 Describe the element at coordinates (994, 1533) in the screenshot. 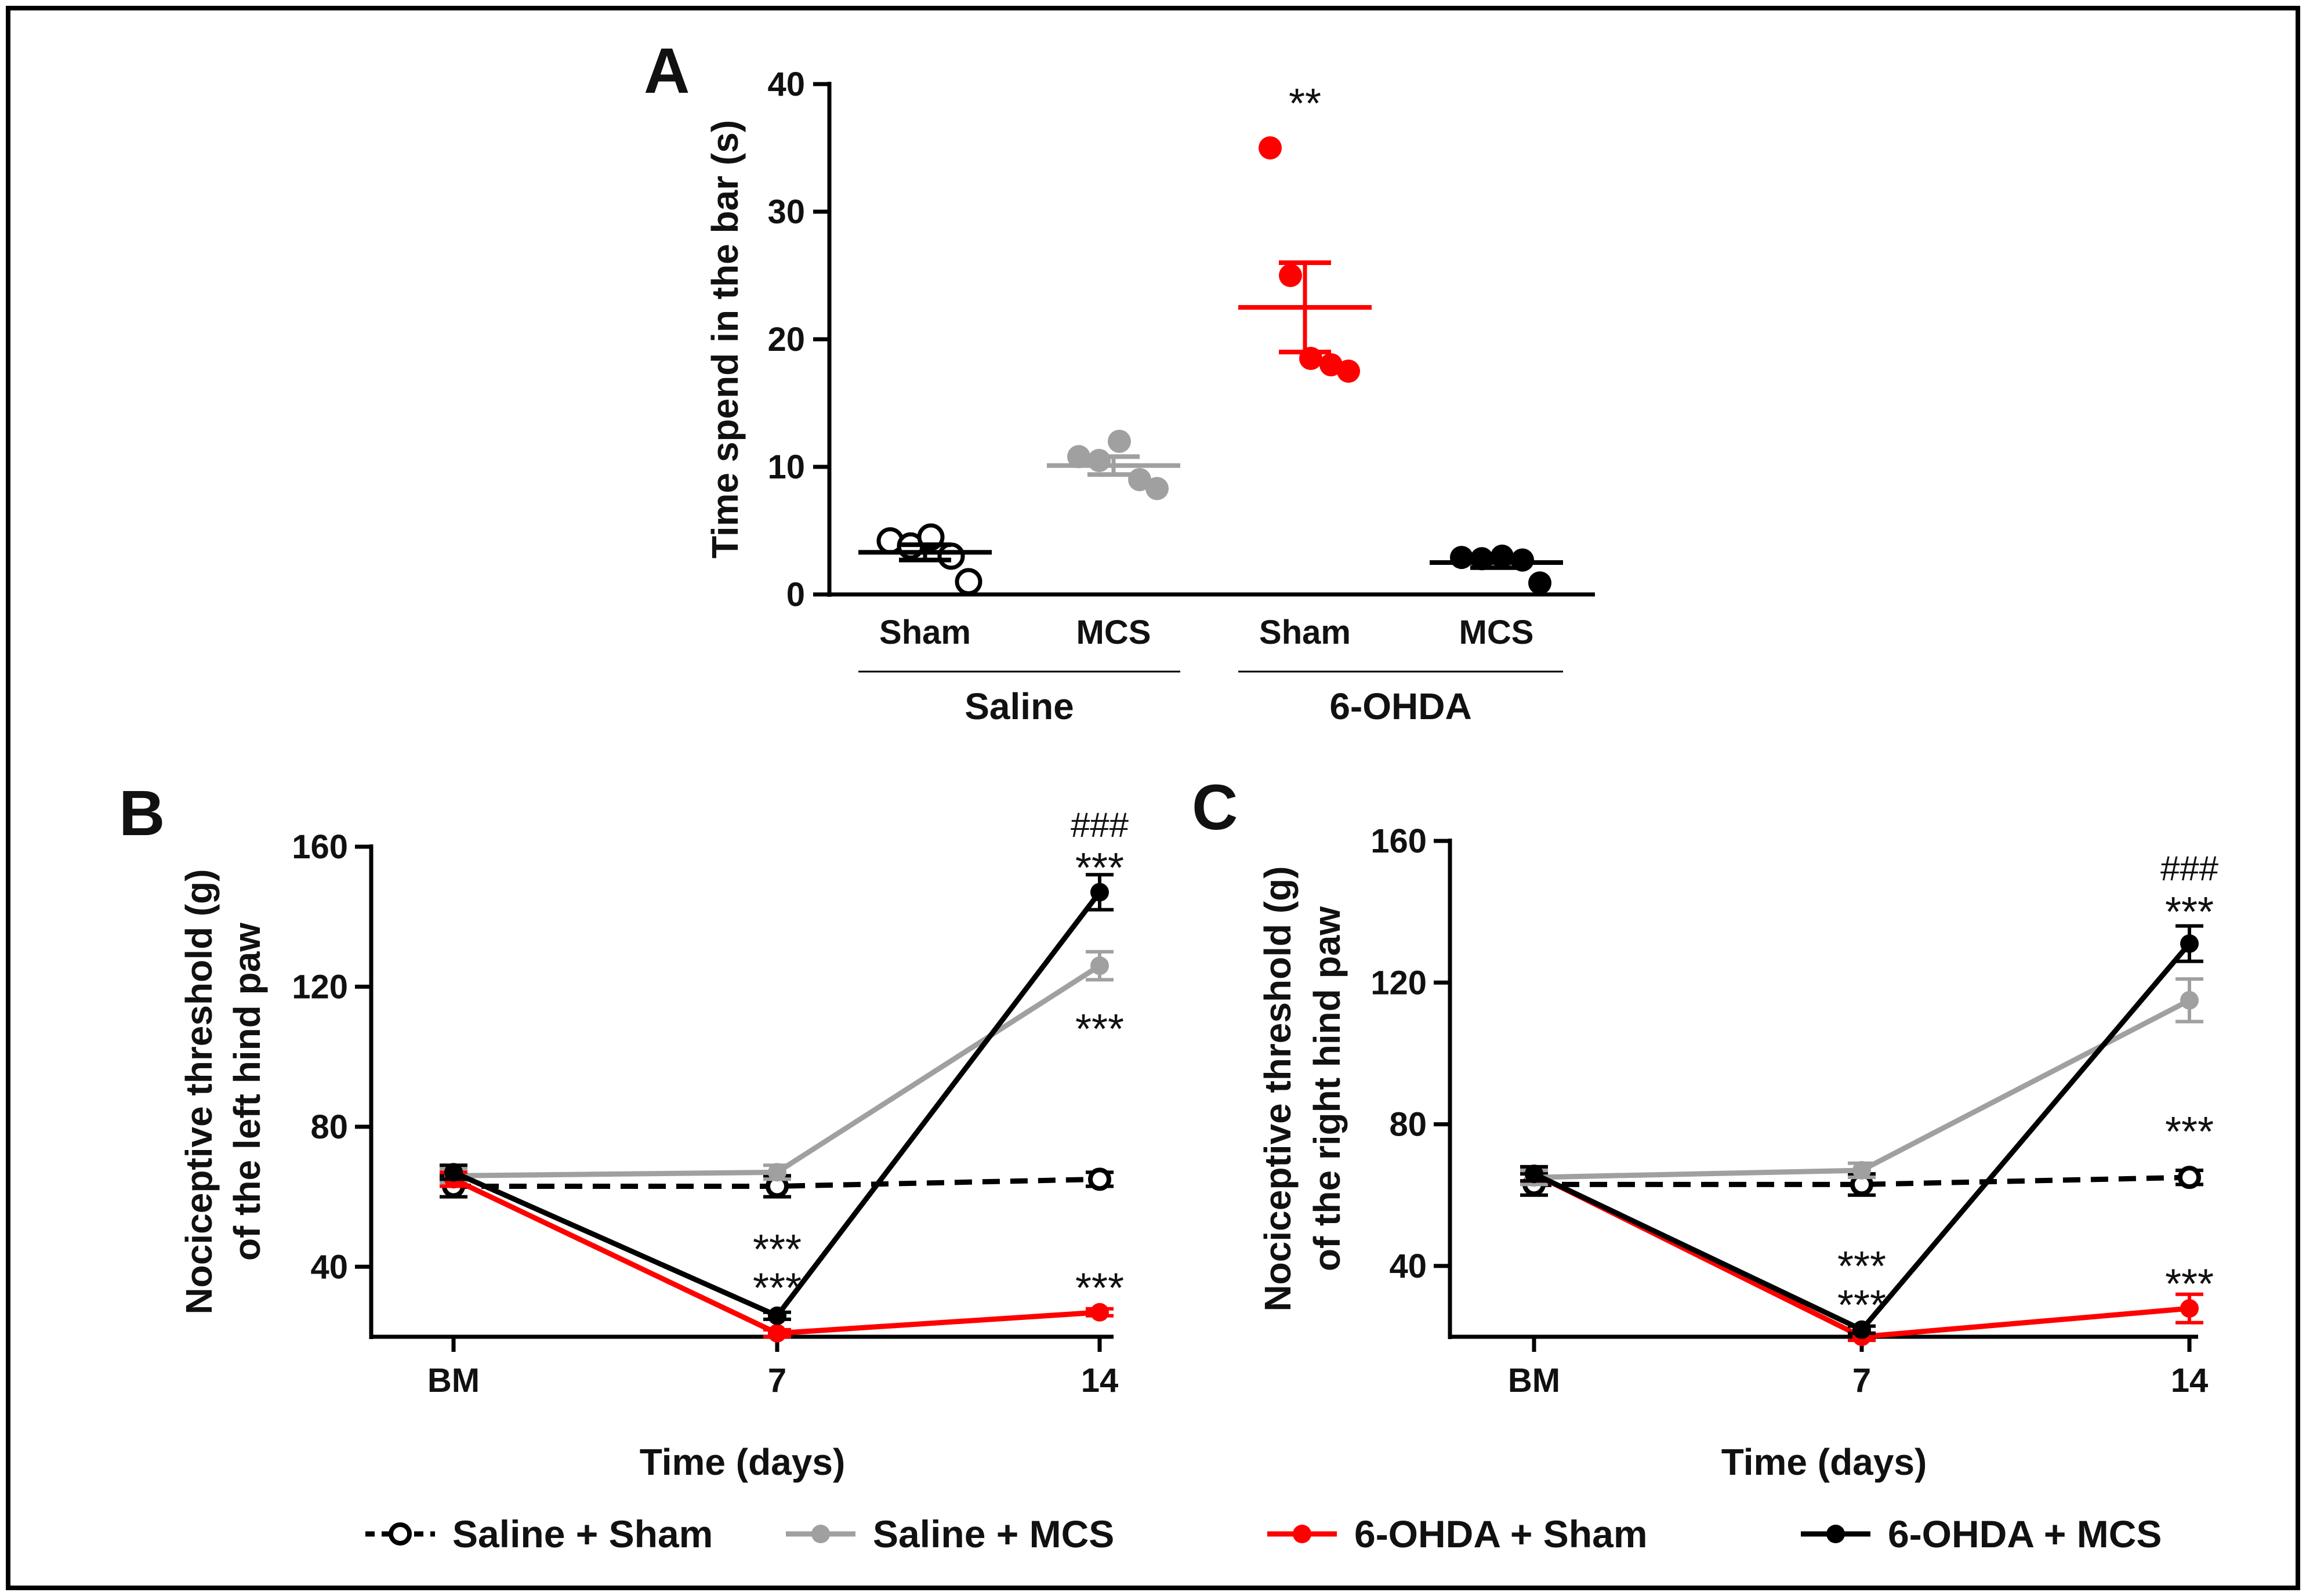

I see `legend-label: Saline + MCS` at that location.